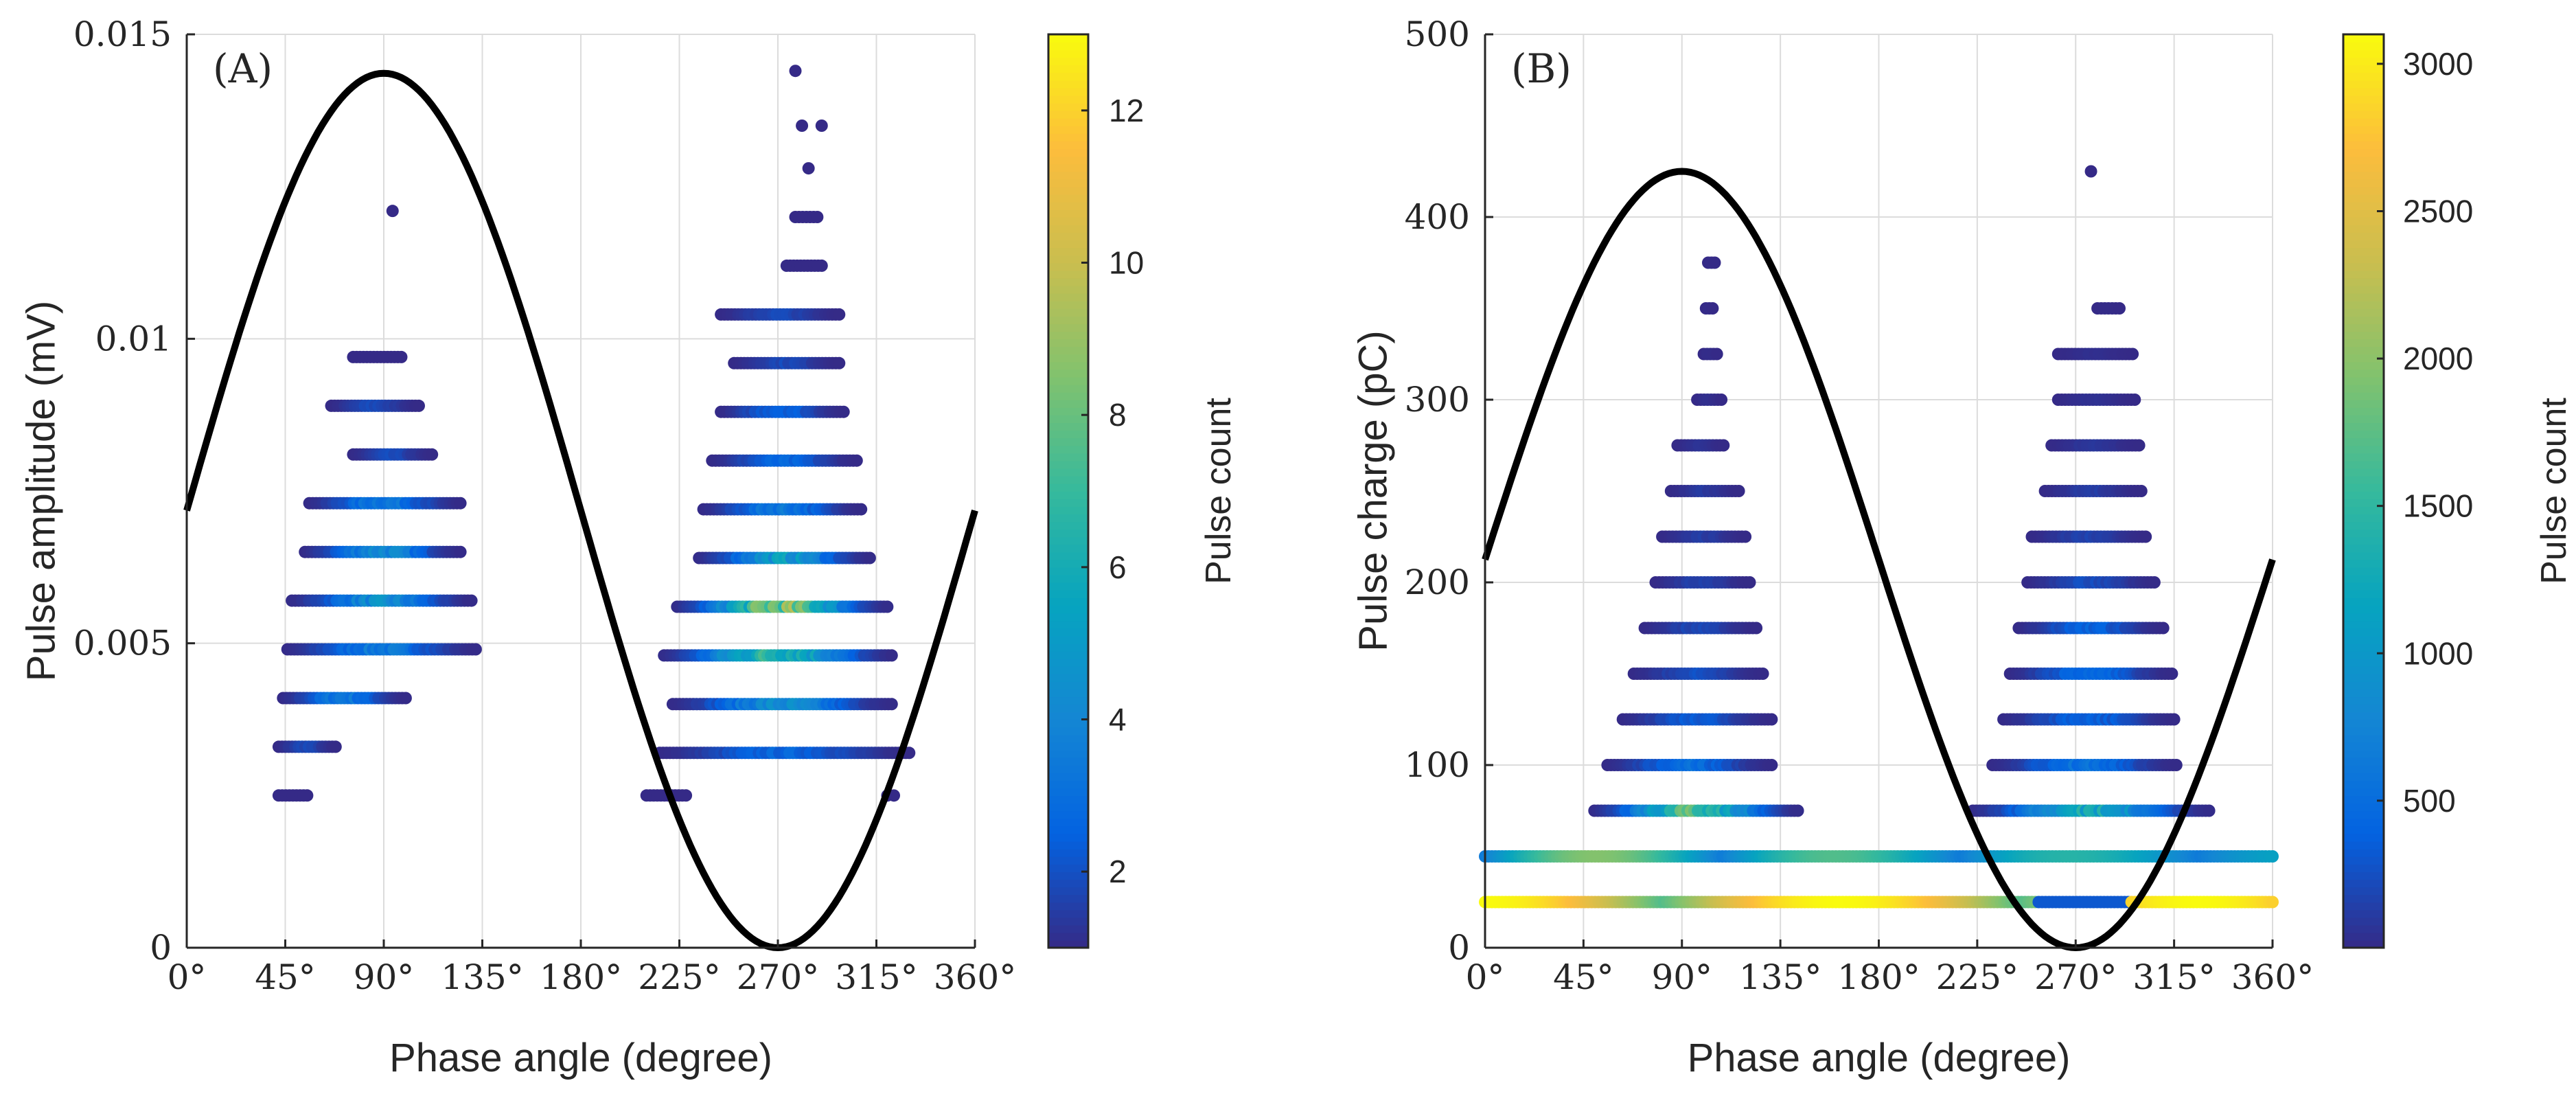 Image resolution: width=2576 pixels, height=1094 pixels. Describe the element at coordinates (580, 1058) in the screenshot. I see `x-axis-label: Phase angle (degree)` at that location.